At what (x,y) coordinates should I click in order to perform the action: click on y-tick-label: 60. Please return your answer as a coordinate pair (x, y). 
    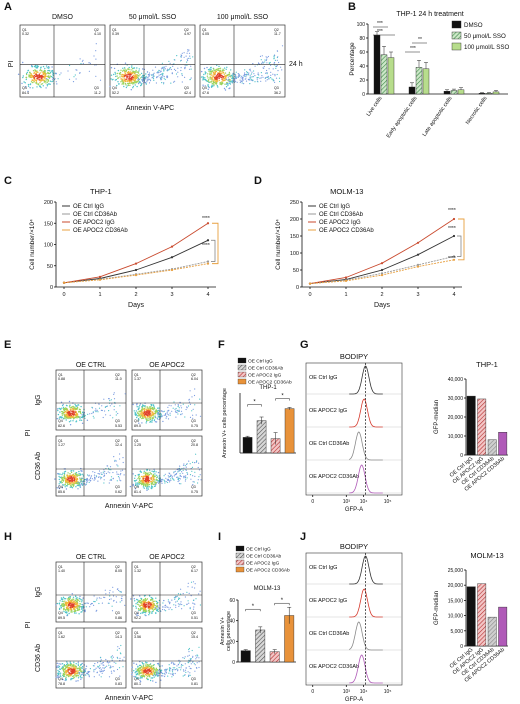
    Looking at the image, I should click on (362, 53).